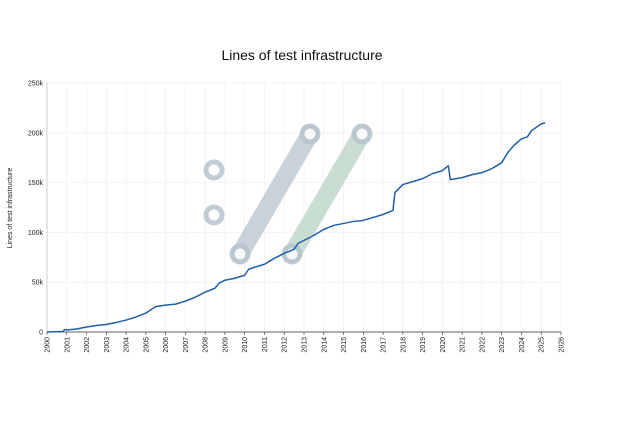 The height and width of the screenshot is (448, 640). I want to click on x-tick-label: 2020, so click(443, 345).